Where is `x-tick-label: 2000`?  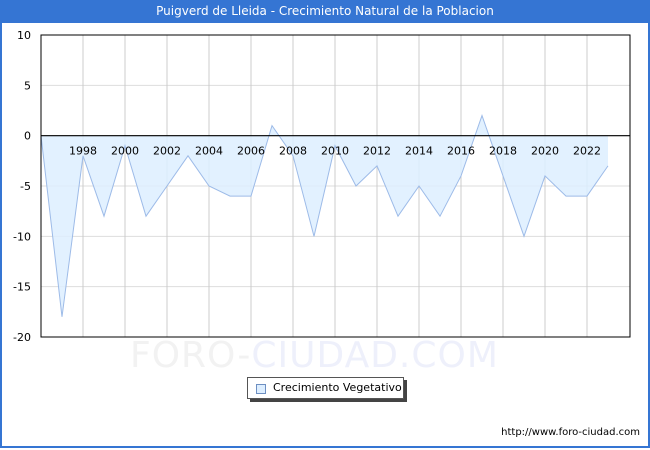
x-tick-label: 2000 is located at coordinates (125, 151).